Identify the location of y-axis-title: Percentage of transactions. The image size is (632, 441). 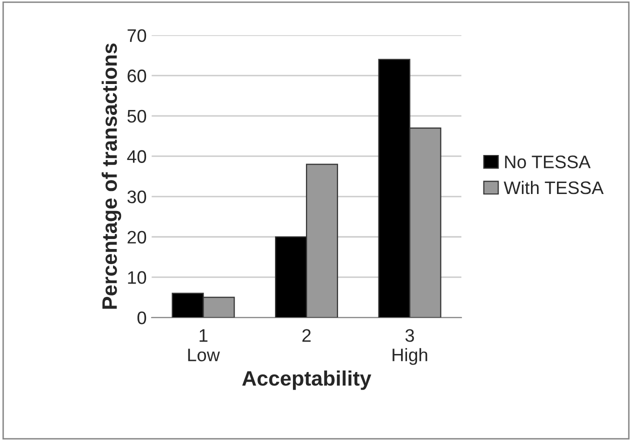
(112, 176).